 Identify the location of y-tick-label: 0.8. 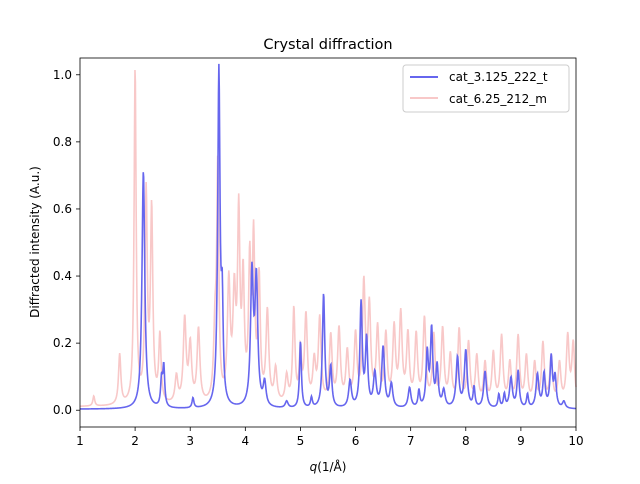
(62, 142).